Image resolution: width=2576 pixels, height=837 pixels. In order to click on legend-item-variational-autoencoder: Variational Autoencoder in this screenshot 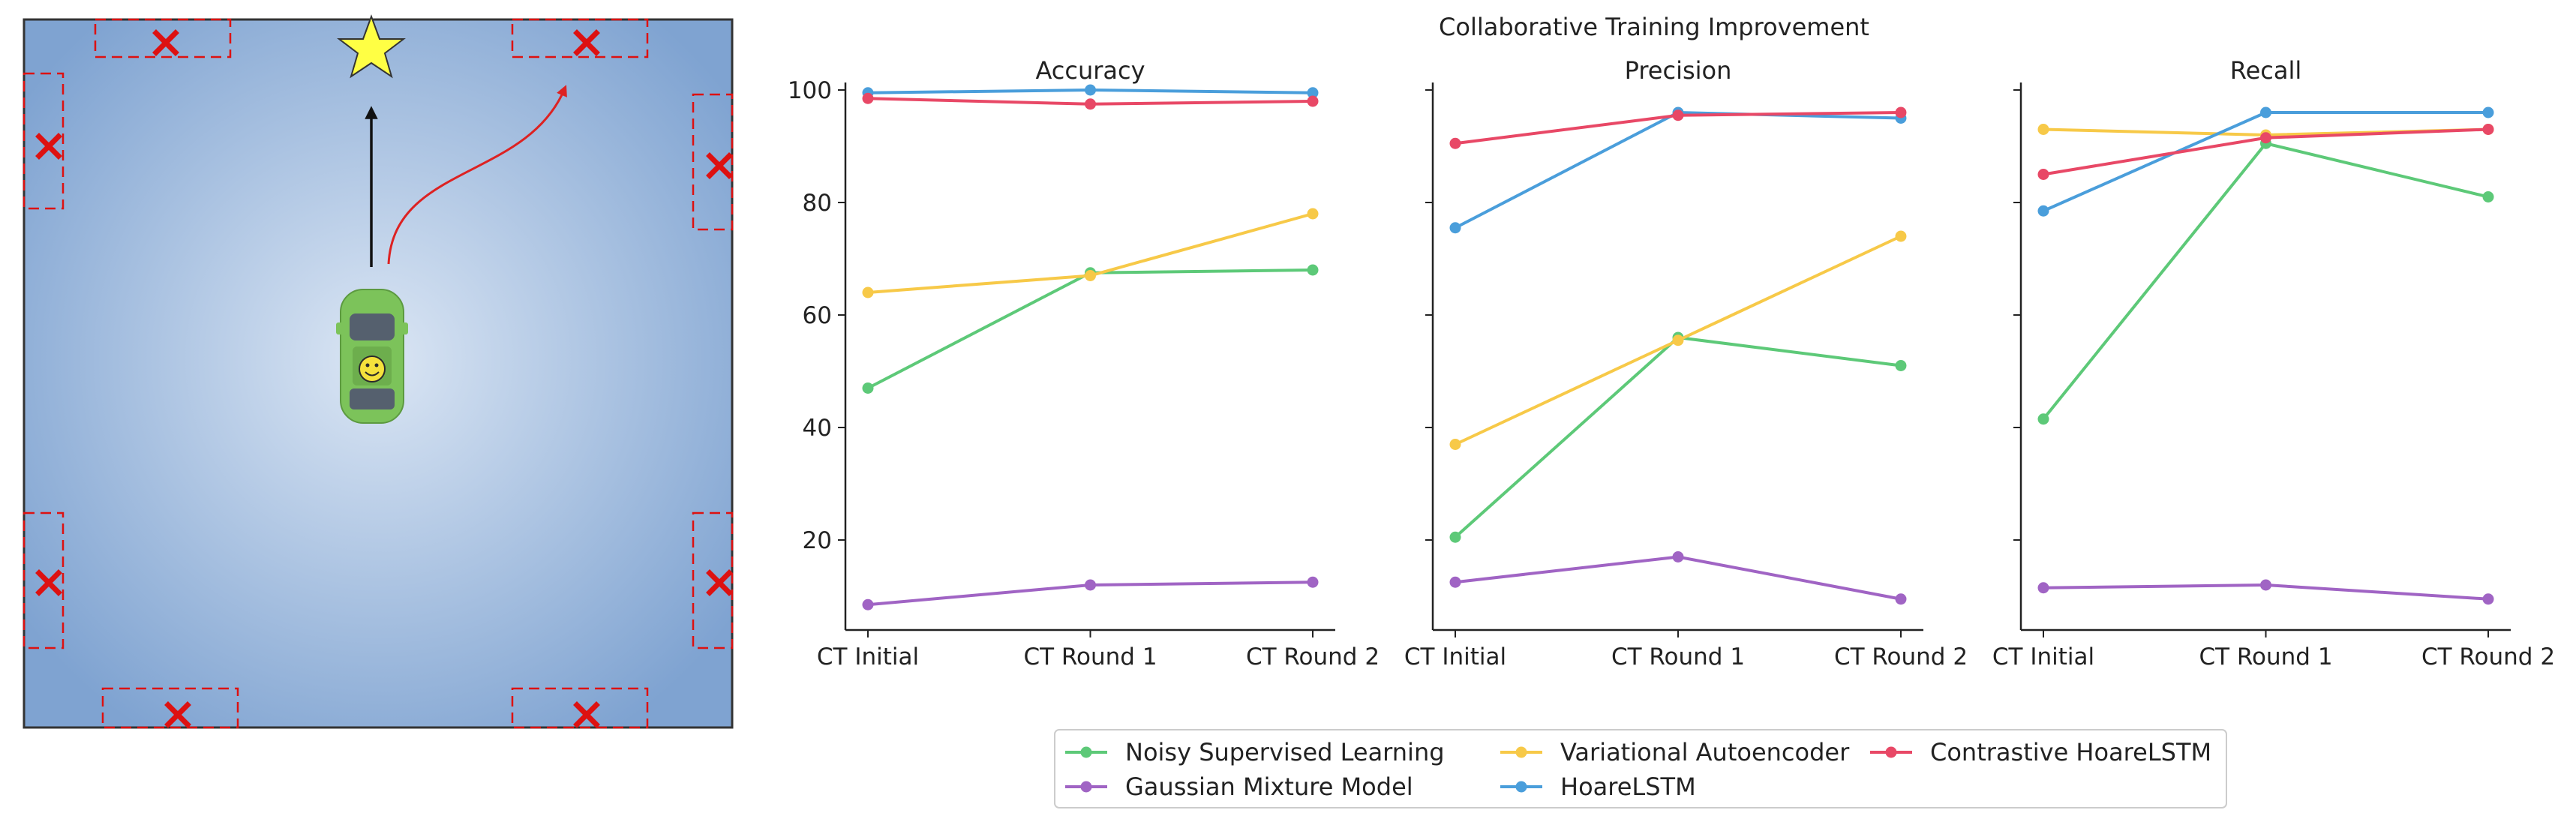, I will do `click(1675, 752)`.